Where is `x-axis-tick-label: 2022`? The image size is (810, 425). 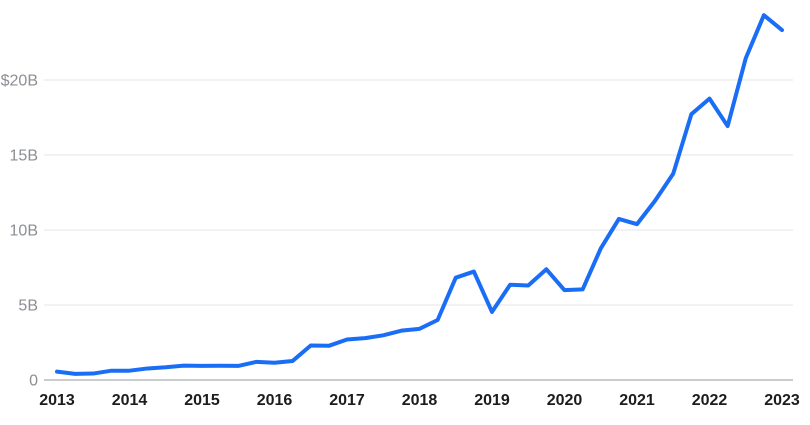 x-axis-tick-label: 2022 is located at coordinates (710, 400).